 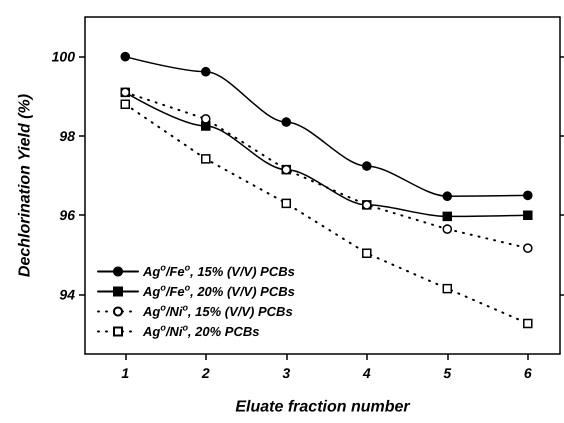 What do you see at coordinates (447, 373) in the screenshot?
I see `x-tick-label: 5` at bounding box center [447, 373].